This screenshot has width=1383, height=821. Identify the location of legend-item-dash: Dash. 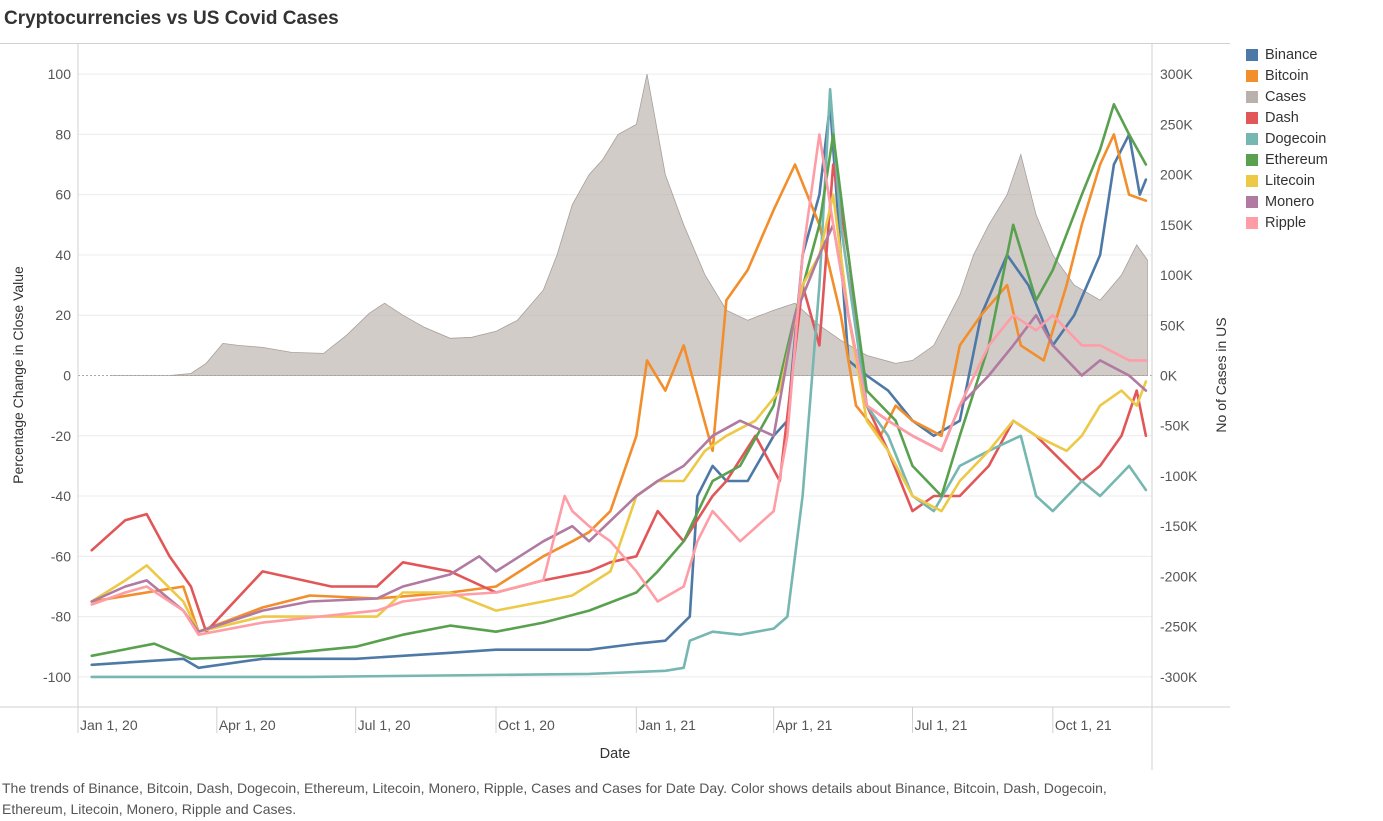
(1287, 117).